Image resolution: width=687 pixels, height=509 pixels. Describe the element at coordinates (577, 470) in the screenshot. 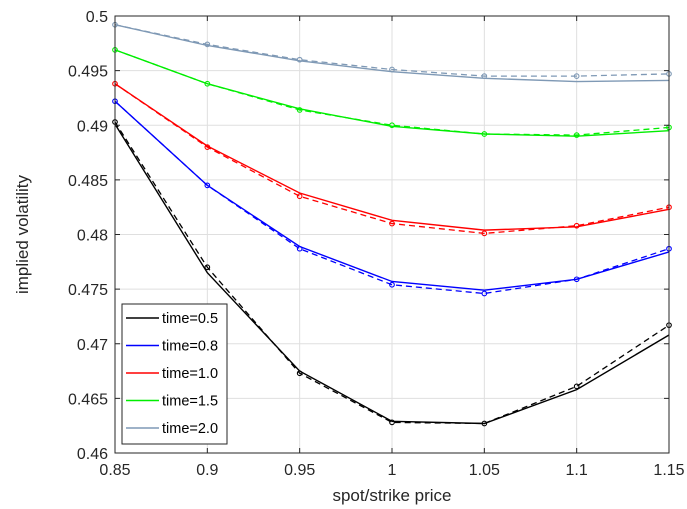

I see `x-tick-label: 1.1` at that location.